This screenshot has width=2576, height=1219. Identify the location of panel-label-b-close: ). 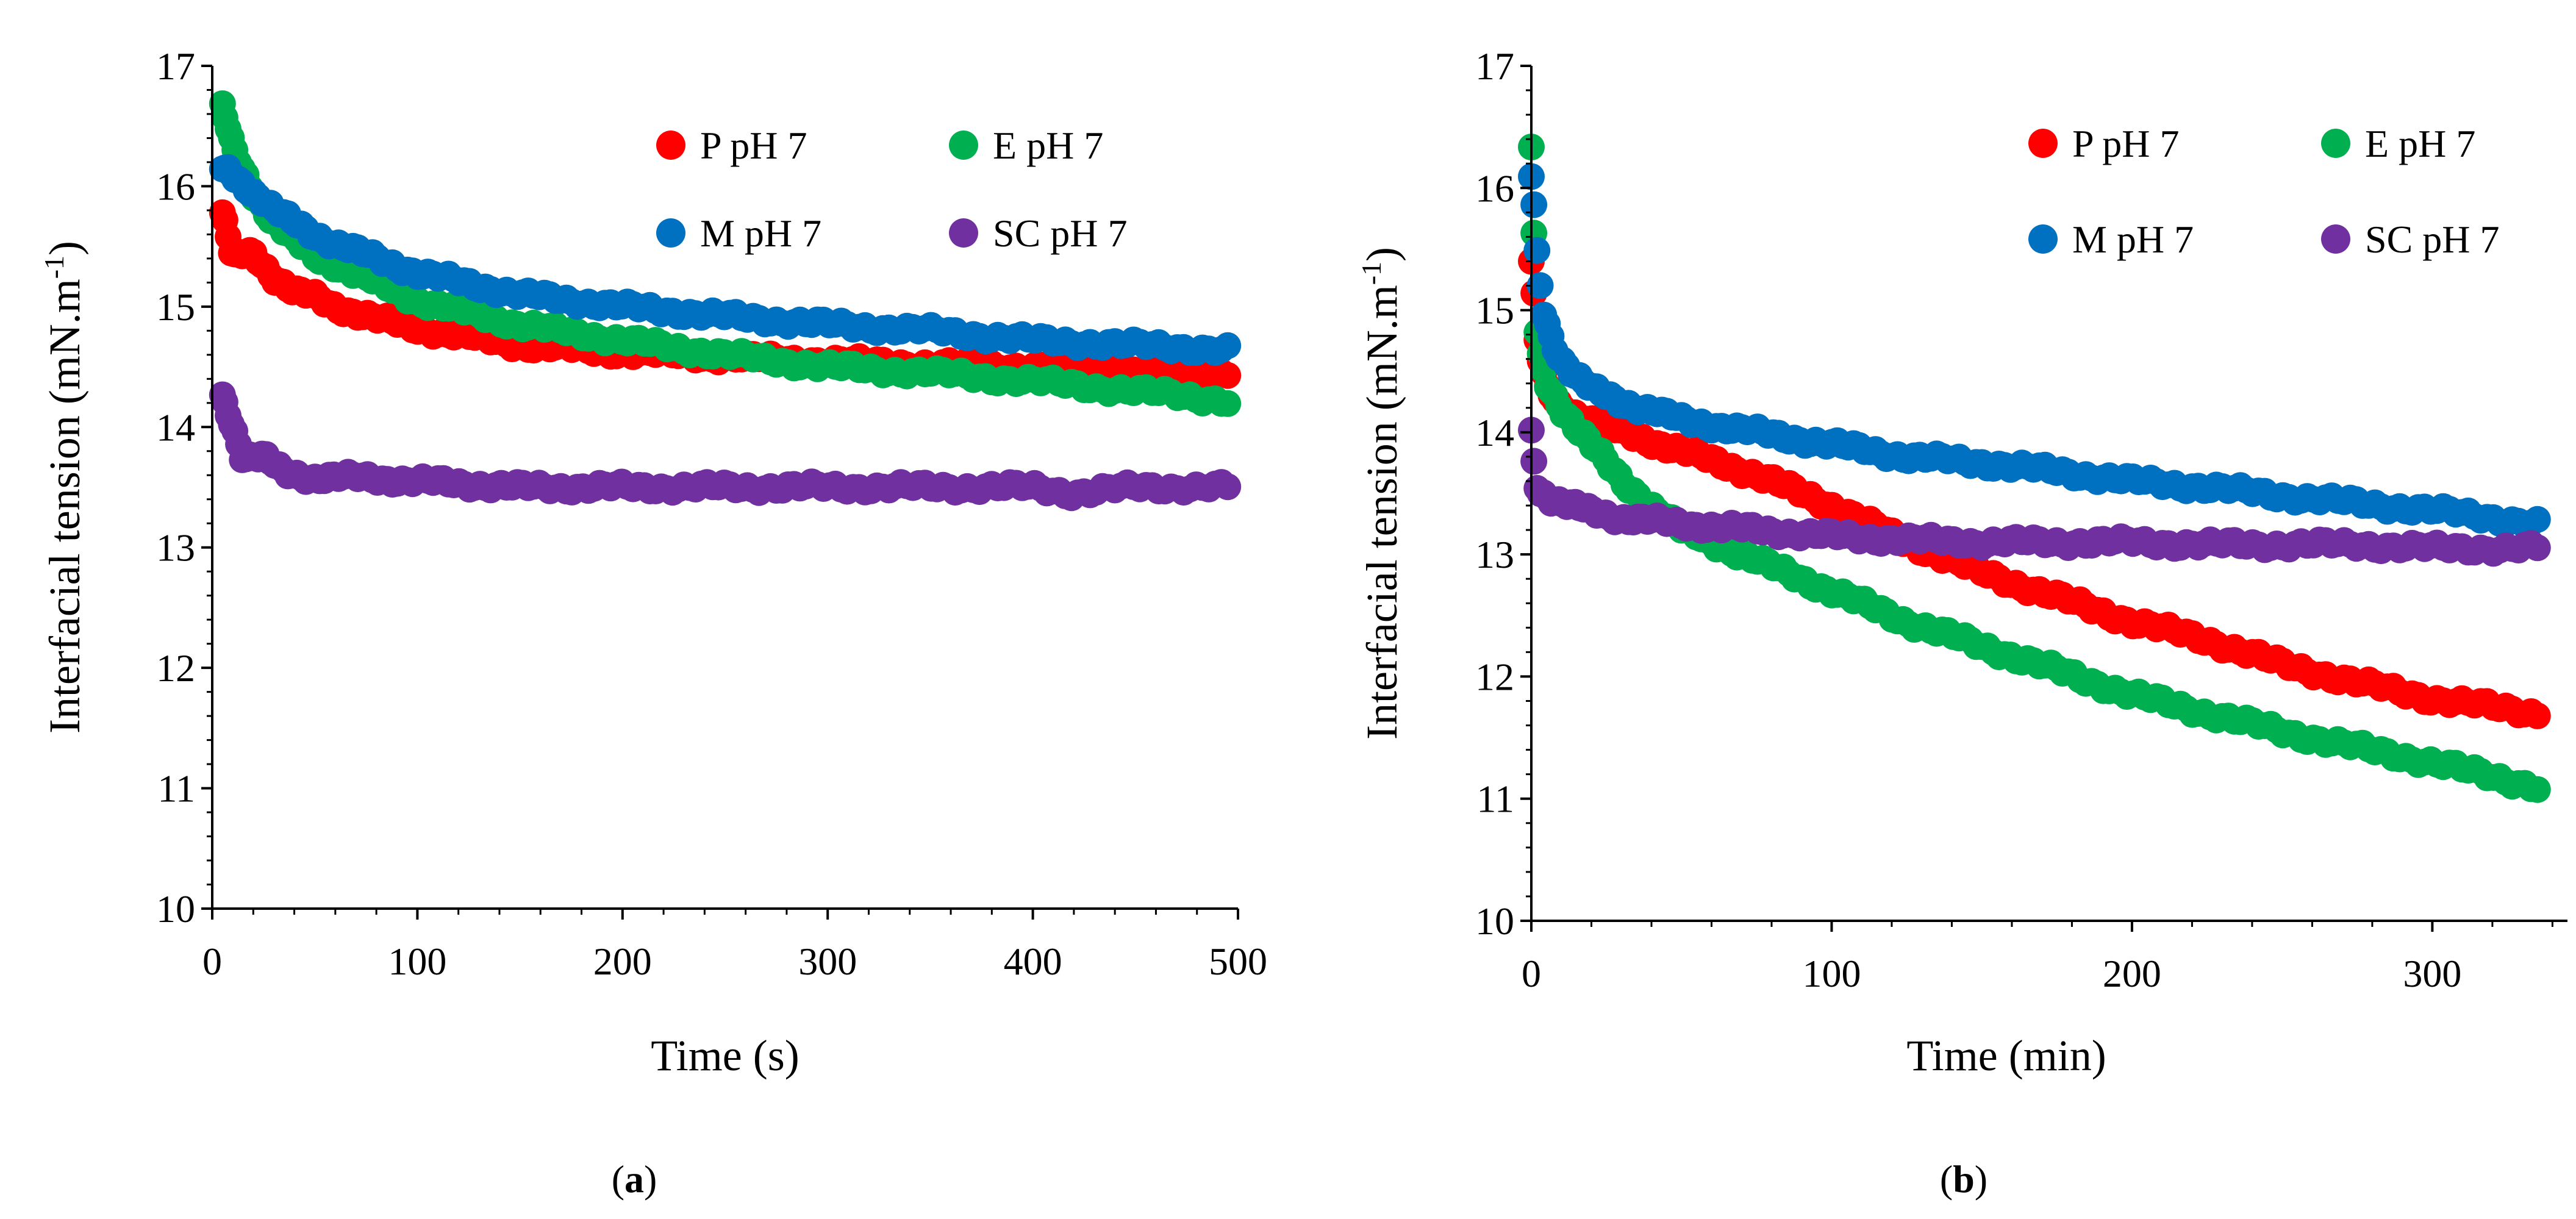
(1981, 1179).